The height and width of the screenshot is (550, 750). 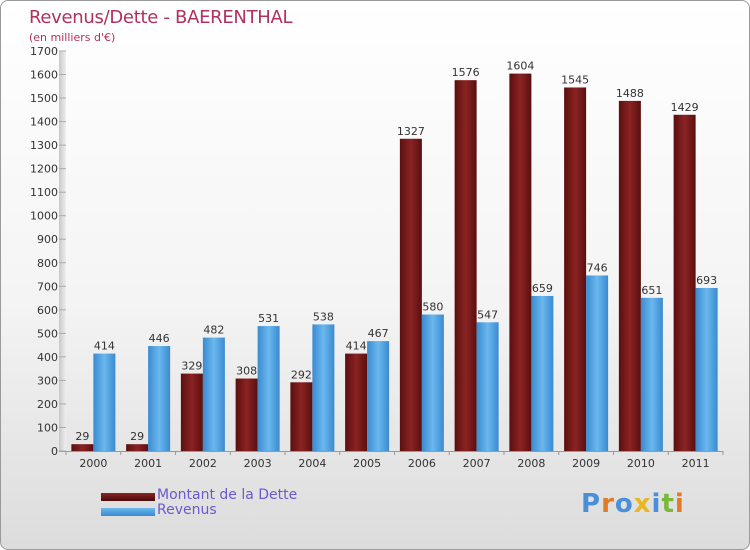 I want to click on x-tick-label: 2007, so click(x=477, y=463).